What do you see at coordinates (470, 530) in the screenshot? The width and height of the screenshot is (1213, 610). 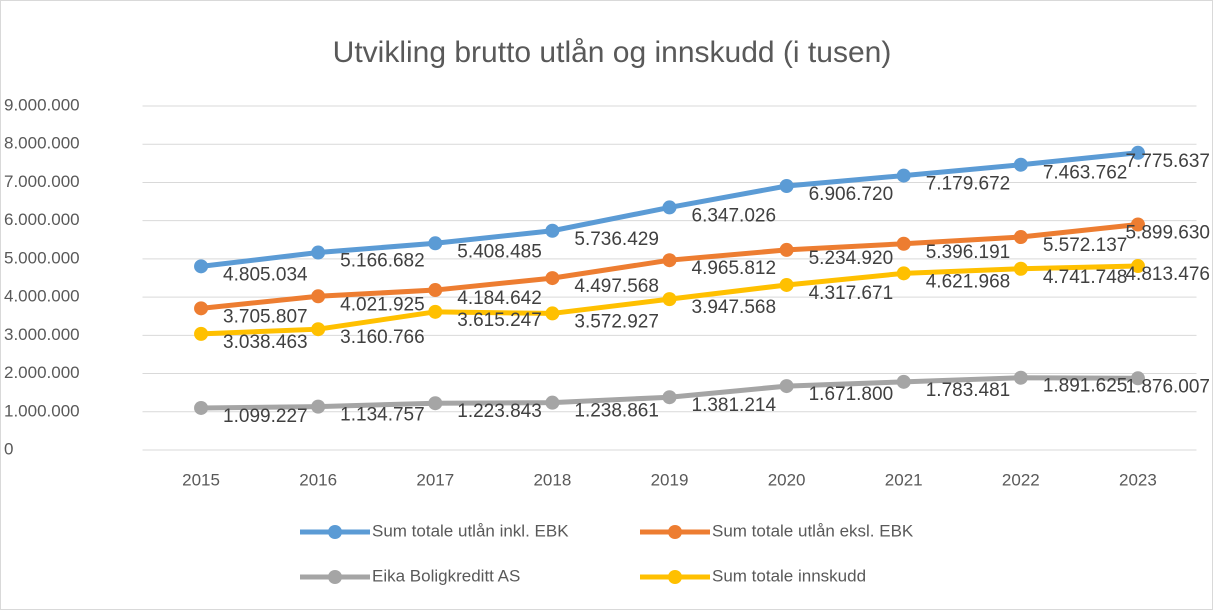 I see `legend-label: Sum totale utlån inkl. EBK` at bounding box center [470, 530].